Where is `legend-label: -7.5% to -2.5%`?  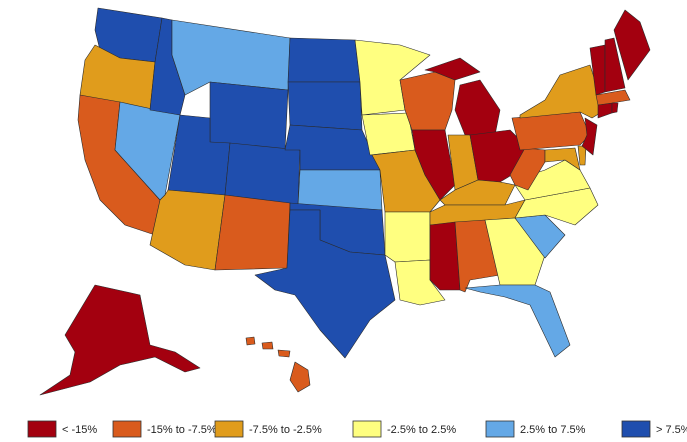 legend-label: -7.5% to -2.5% is located at coordinates (285, 430).